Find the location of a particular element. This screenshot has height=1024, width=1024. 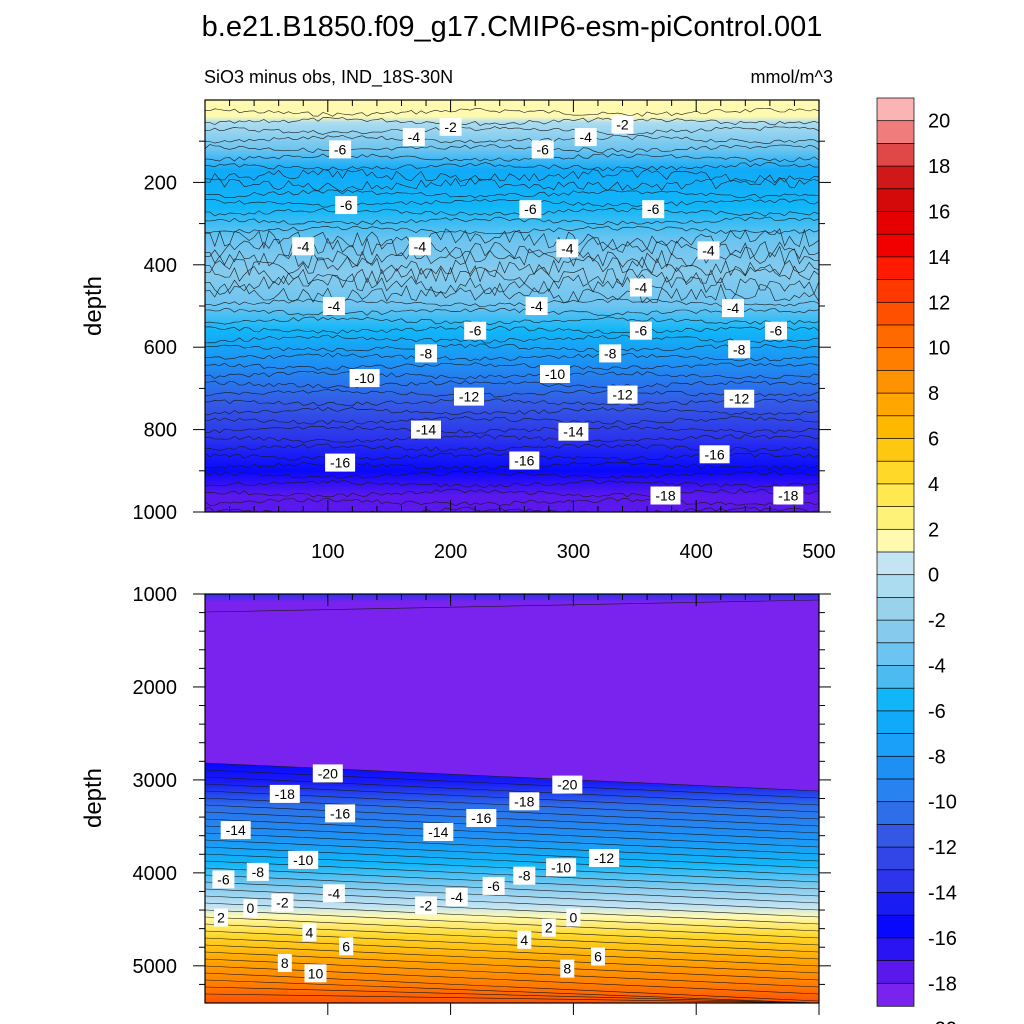

lower-contour-label: -12 is located at coordinates (604, 858).